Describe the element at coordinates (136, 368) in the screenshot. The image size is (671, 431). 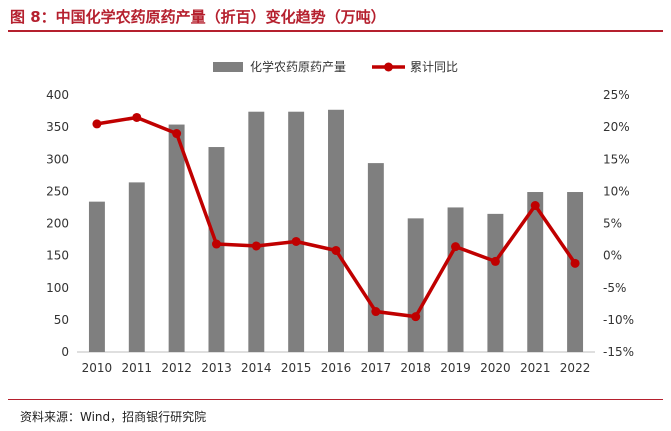
I see `x-tick-label: 2011` at that location.